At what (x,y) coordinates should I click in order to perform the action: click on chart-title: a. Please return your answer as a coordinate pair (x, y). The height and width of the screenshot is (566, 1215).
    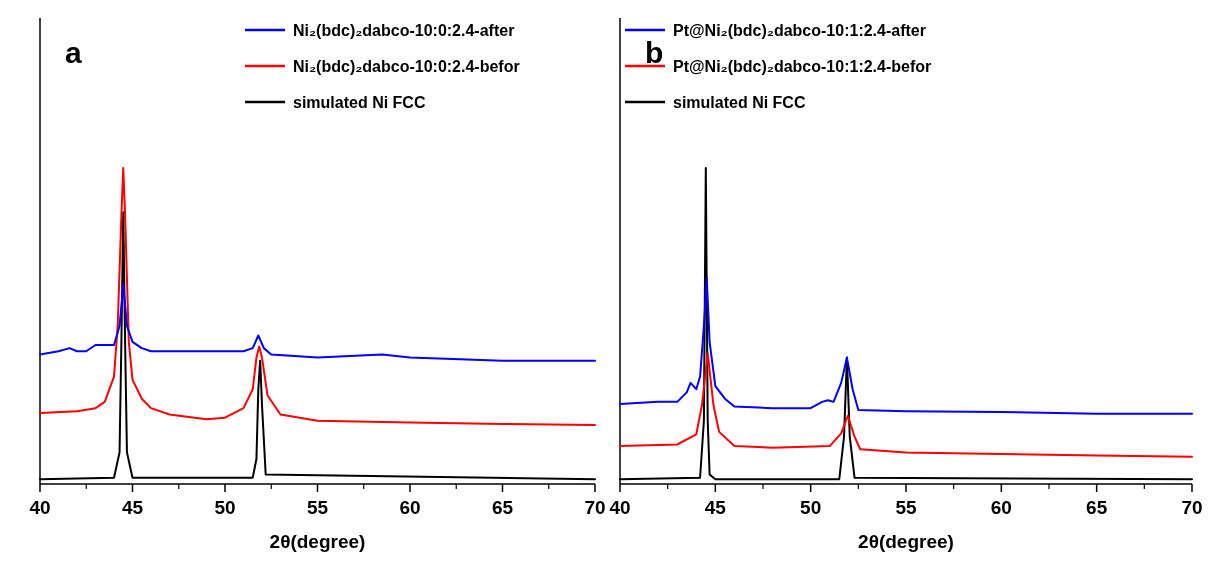
    Looking at the image, I should click on (73, 52).